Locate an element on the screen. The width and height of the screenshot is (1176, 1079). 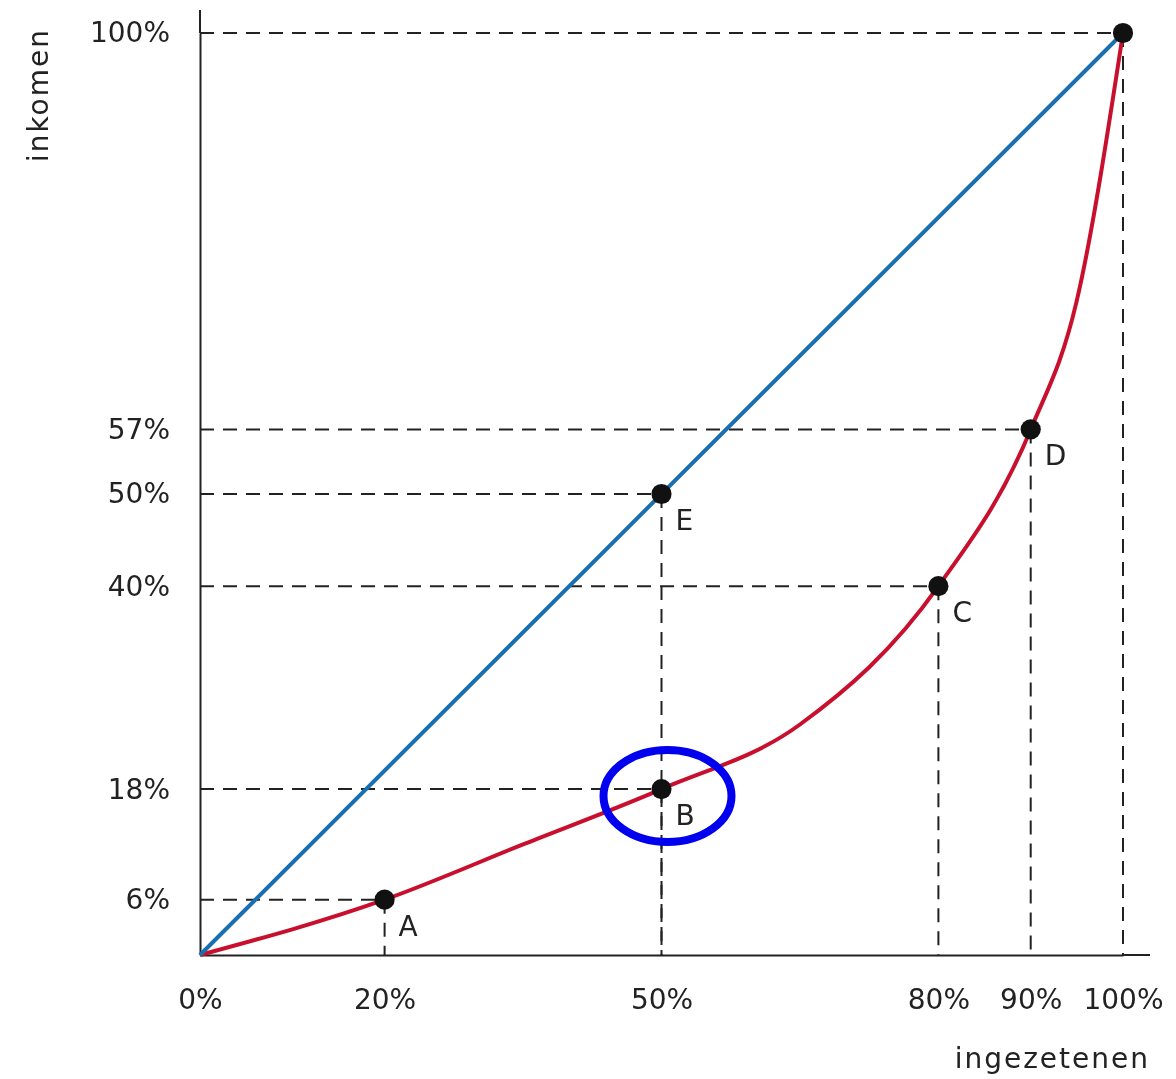
y-tick-label: 18% is located at coordinates (138, 789).